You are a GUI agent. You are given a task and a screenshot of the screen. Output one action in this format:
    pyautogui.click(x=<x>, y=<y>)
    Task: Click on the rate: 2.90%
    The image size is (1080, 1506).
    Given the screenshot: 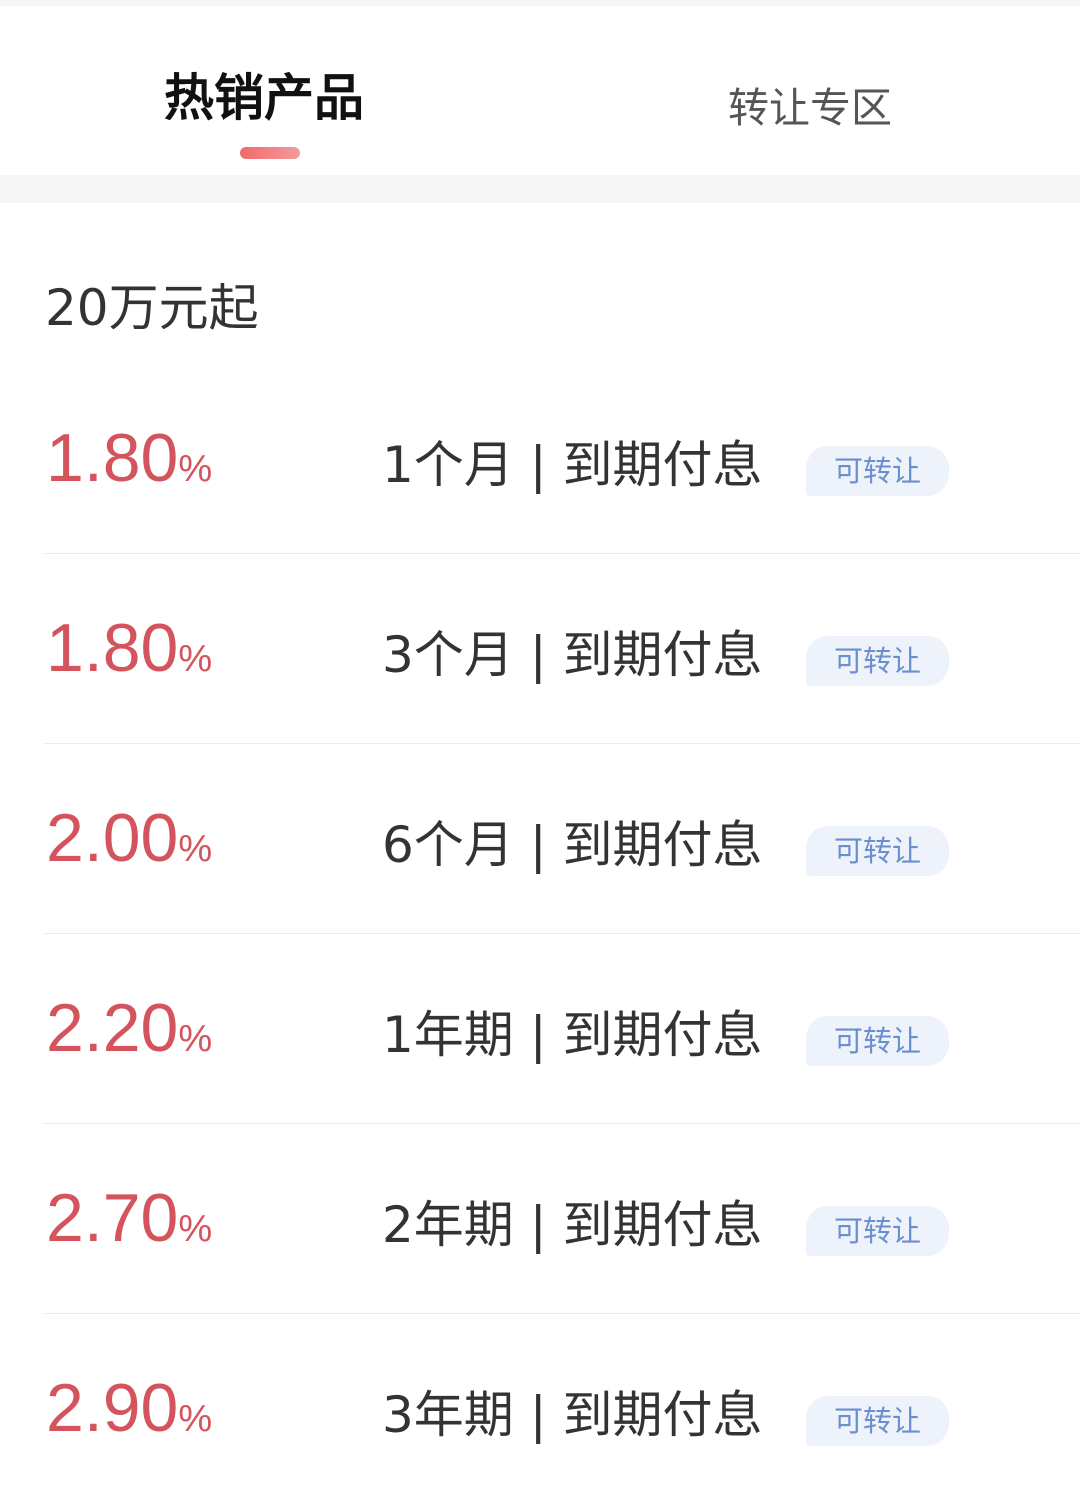 What is the action you would take?
    pyautogui.click(x=129, y=1413)
    